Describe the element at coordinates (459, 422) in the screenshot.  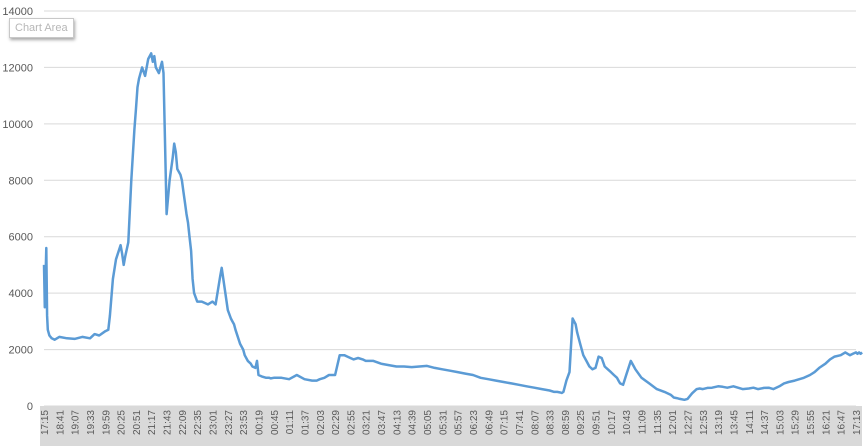
I see `x-tick-label: 05:57` at that location.